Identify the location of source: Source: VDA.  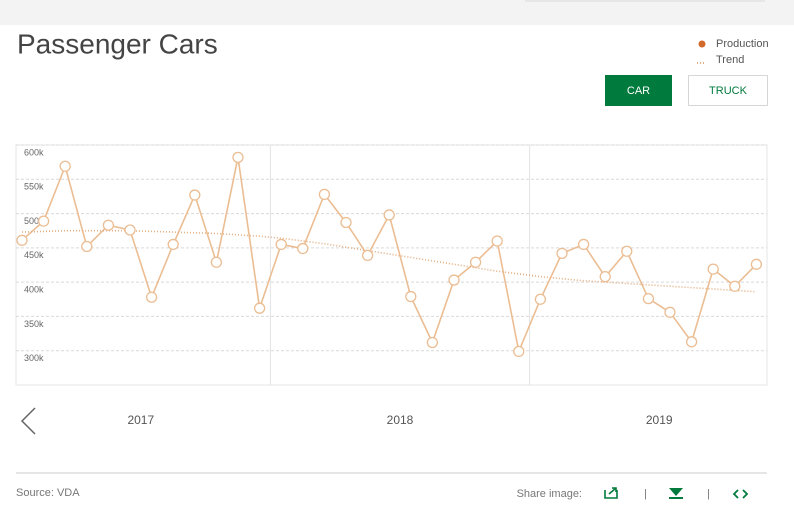
(48, 493).